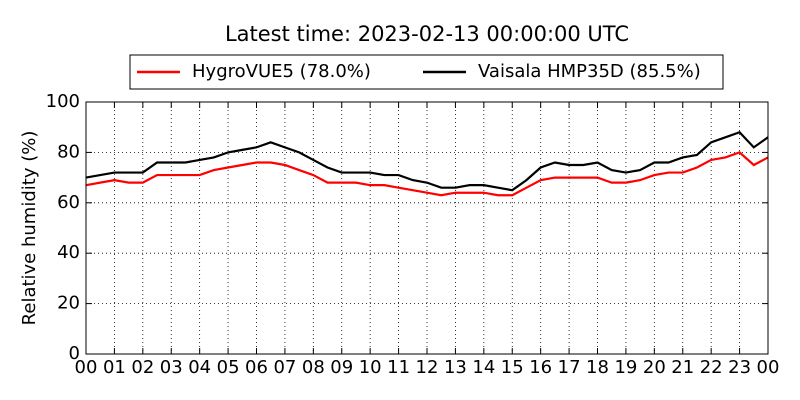 Image resolution: width=800 pixels, height=400 pixels. Describe the element at coordinates (569, 367) in the screenshot. I see `x-tick-label: 17` at that location.